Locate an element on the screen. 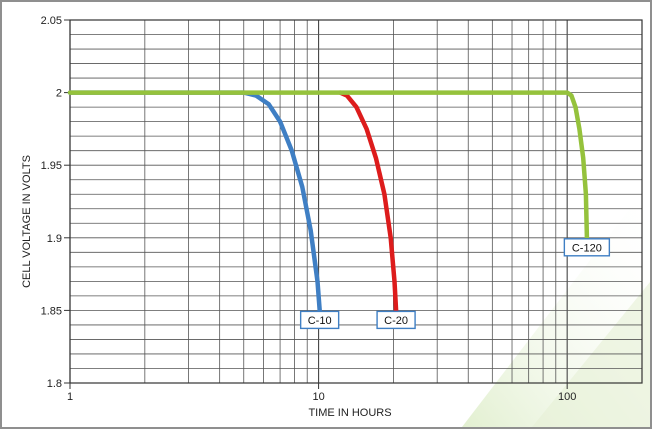  y-tick-label: 1.85 is located at coordinates (51, 311).